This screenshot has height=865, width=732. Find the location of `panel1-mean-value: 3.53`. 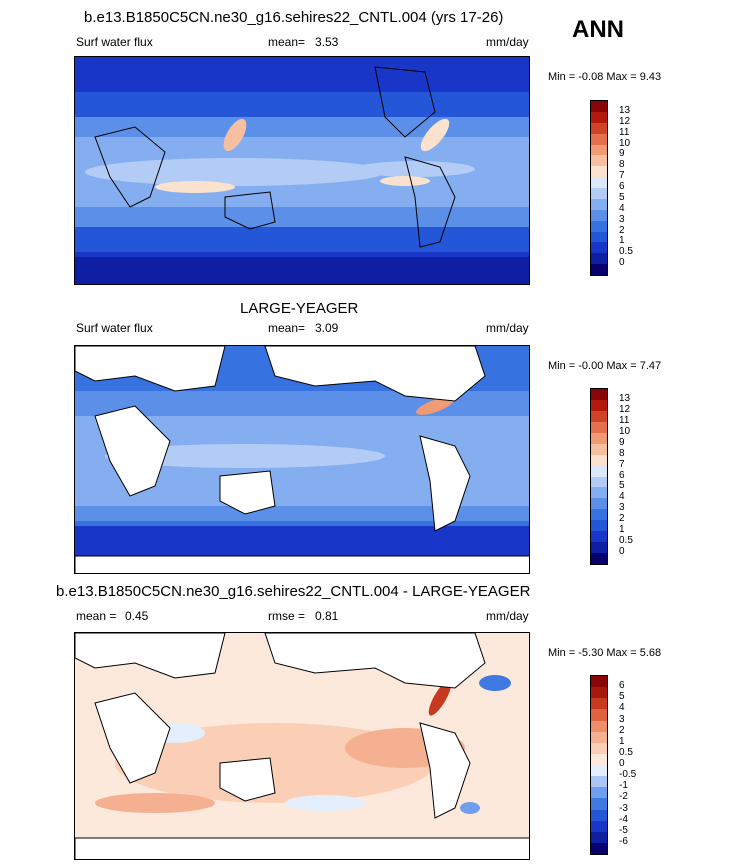

panel1-mean-value: 3.53 is located at coordinates (327, 42).